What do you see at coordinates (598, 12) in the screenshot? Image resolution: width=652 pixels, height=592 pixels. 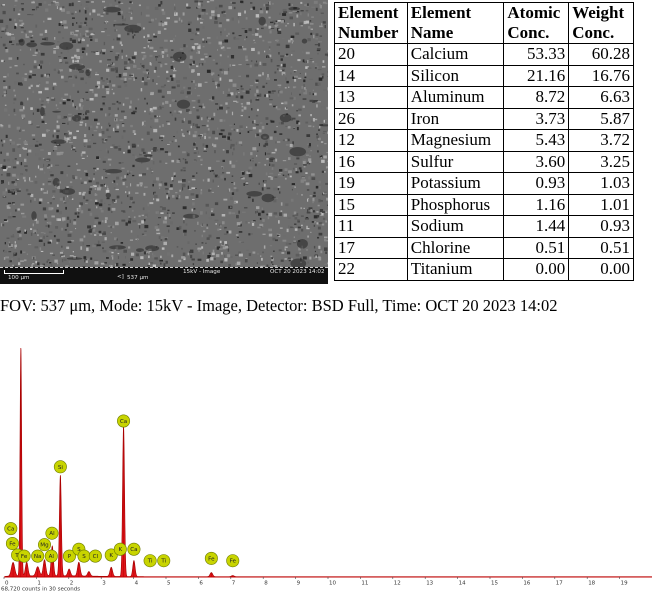 I see `column-header-line: Weight` at bounding box center [598, 12].